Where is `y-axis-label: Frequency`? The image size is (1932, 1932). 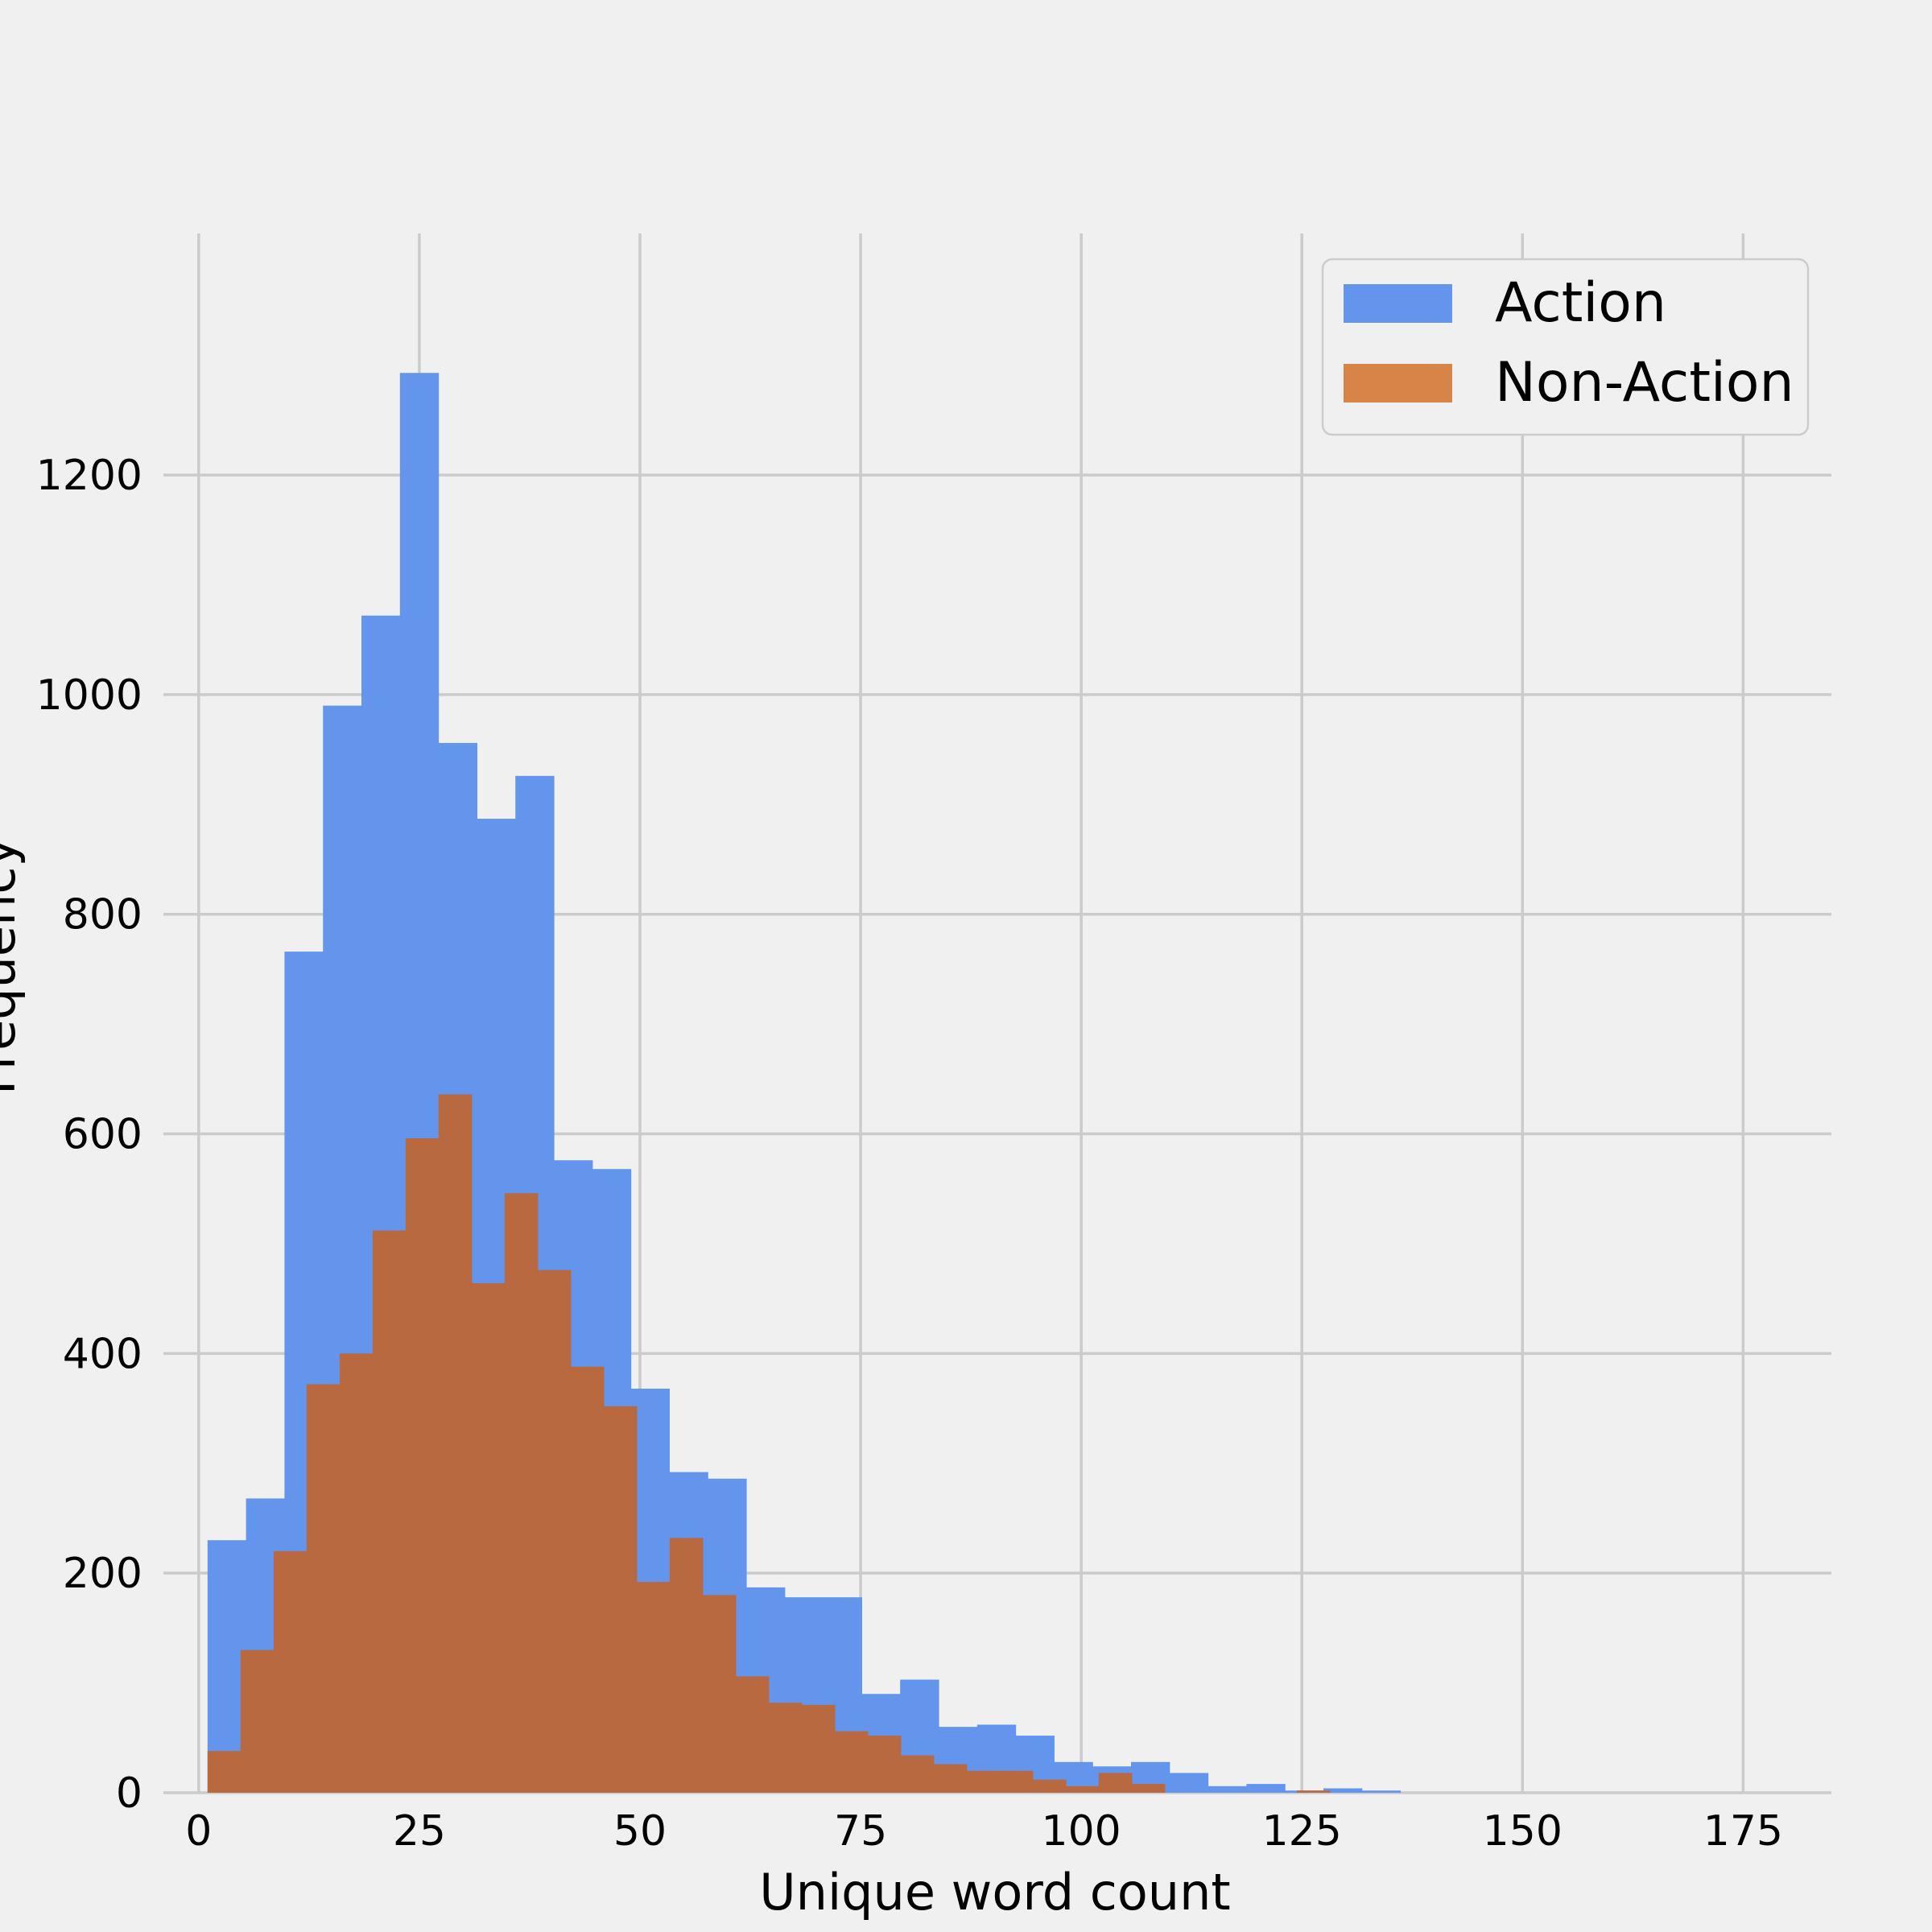
y-axis-label: Frequency is located at coordinates (13, 966).